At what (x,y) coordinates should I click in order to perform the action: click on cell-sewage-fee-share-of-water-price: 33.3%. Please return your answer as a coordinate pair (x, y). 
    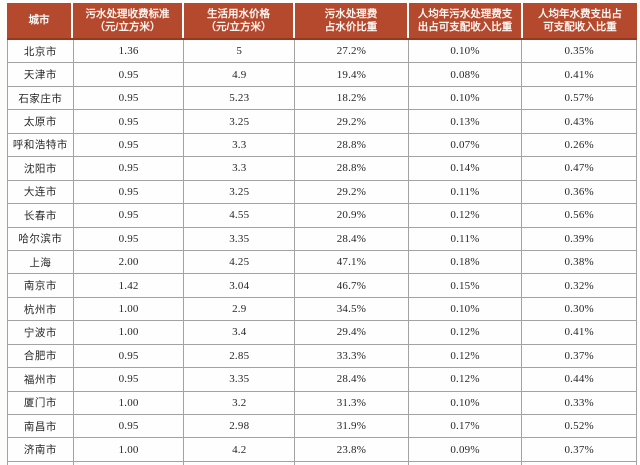
    Looking at the image, I should click on (352, 356).